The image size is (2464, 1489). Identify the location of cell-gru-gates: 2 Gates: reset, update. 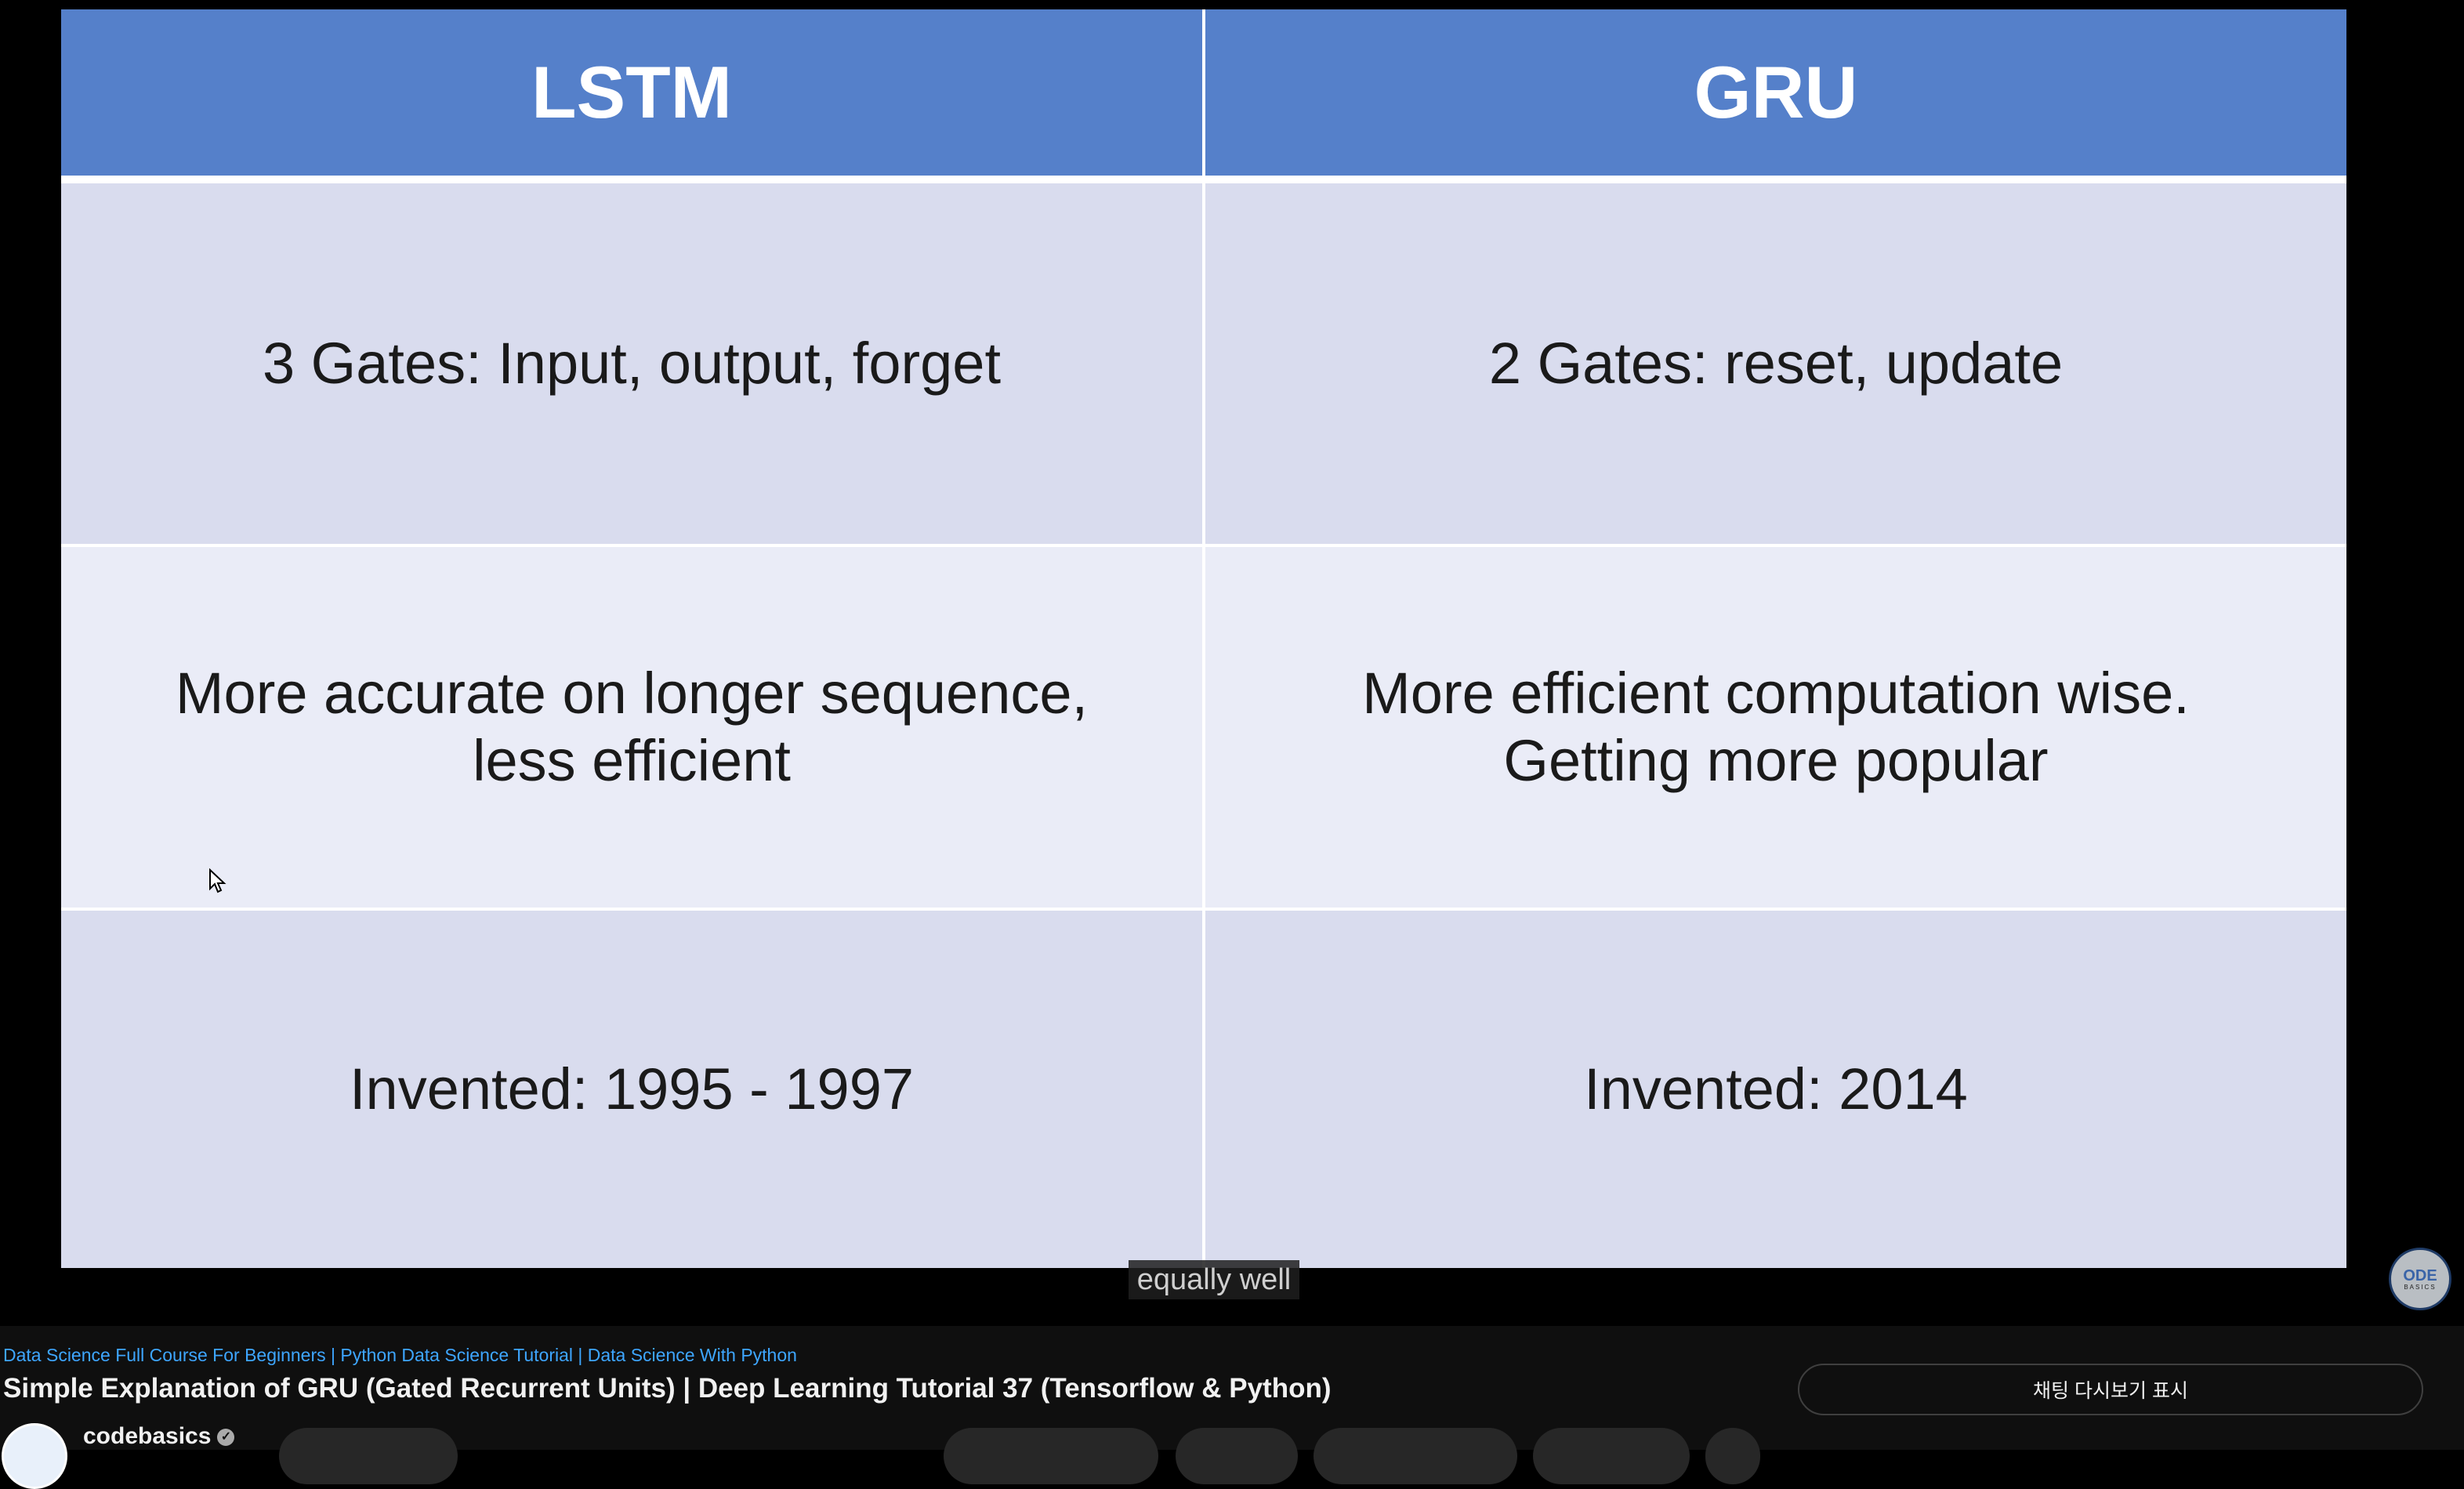
(1775, 363).